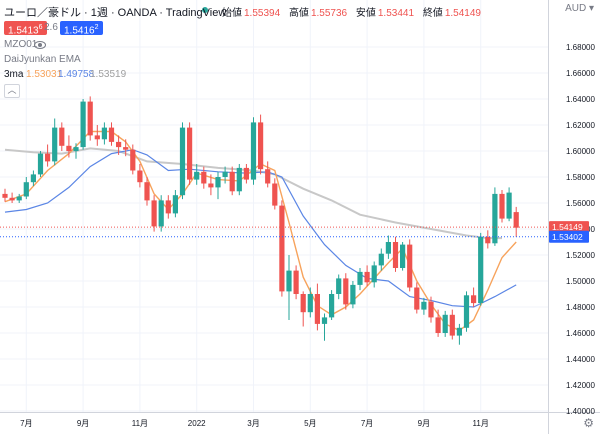  Describe the element at coordinates (580, 47) in the screenshot. I see `y-tick-label: 1.68000` at that location.